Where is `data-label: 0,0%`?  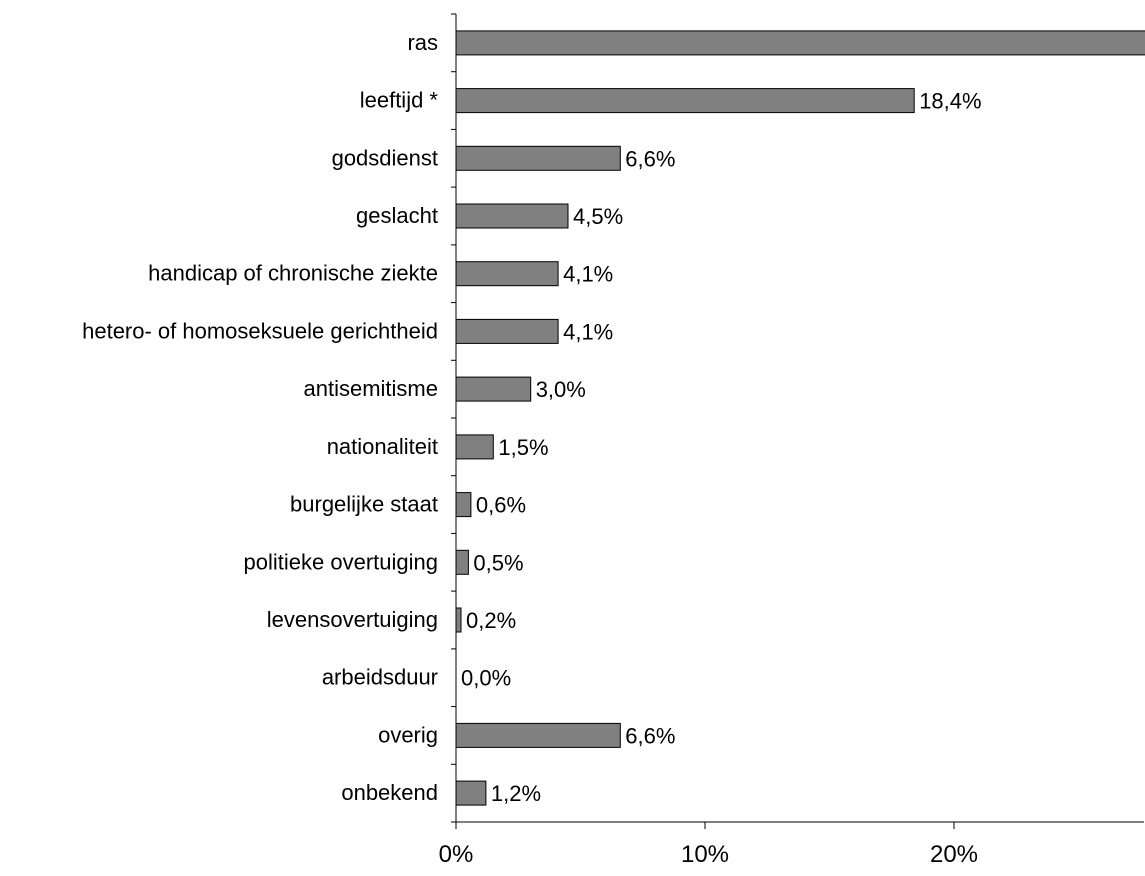 data-label: 0,0% is located at coordinates (486, 678).